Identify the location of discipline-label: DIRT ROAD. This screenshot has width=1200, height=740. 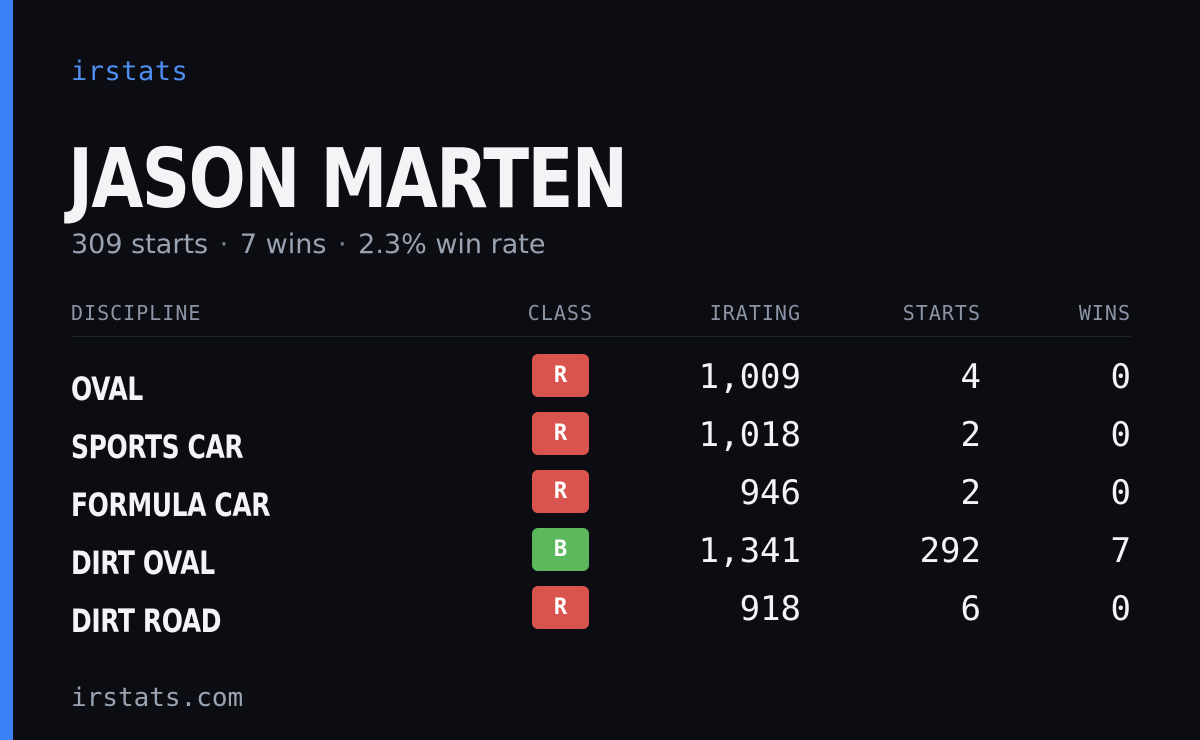
(146, 621).